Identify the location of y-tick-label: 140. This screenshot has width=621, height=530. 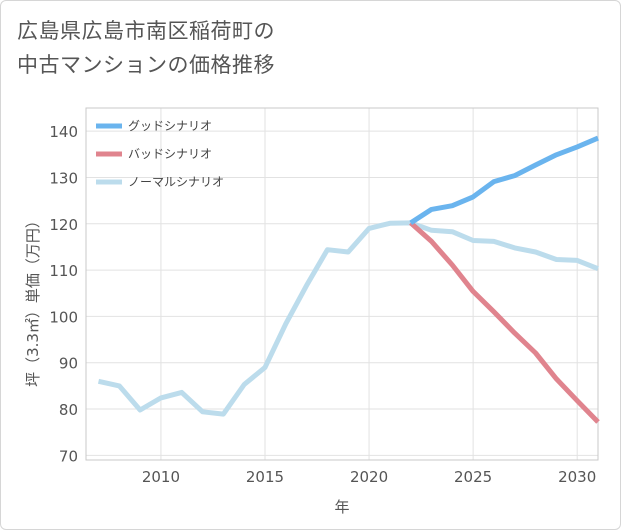
(63, 132).